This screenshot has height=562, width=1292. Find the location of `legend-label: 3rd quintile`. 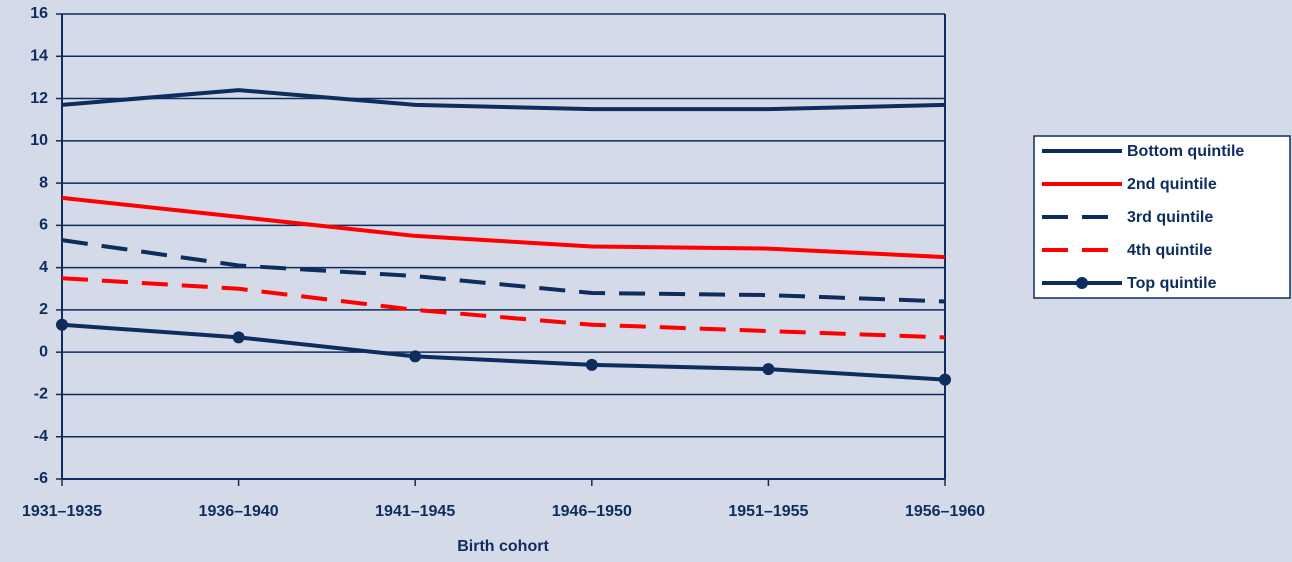

legend-label: 3rd quintile is located at coordinates (1170, 217).